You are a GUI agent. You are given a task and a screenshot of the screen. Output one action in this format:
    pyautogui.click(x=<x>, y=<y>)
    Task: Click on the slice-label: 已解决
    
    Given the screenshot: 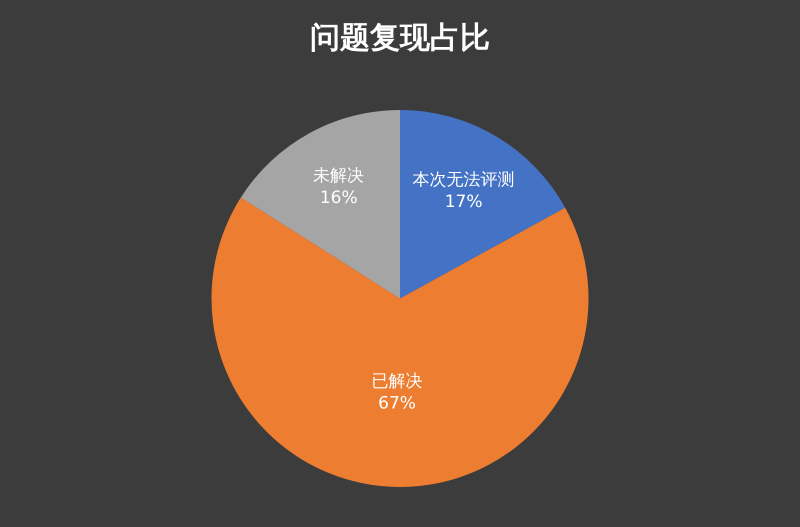 What is the action you would take?
    pyautogui.click(x=397, y=382)
    